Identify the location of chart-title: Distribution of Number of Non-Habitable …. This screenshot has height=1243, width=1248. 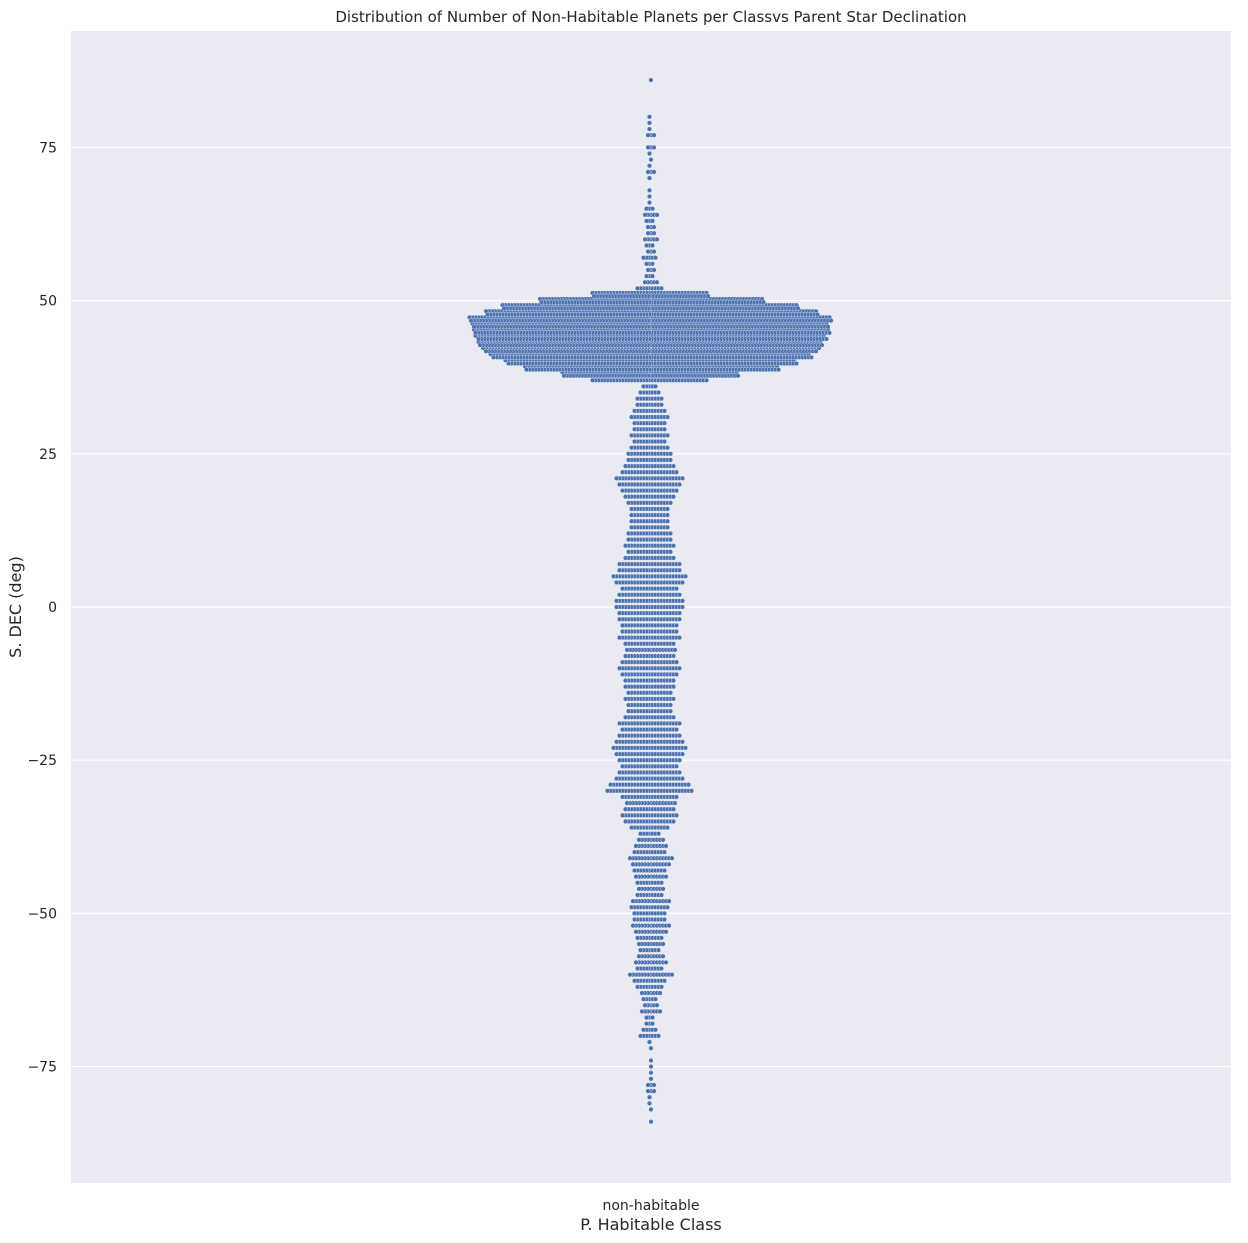
(650, 17).